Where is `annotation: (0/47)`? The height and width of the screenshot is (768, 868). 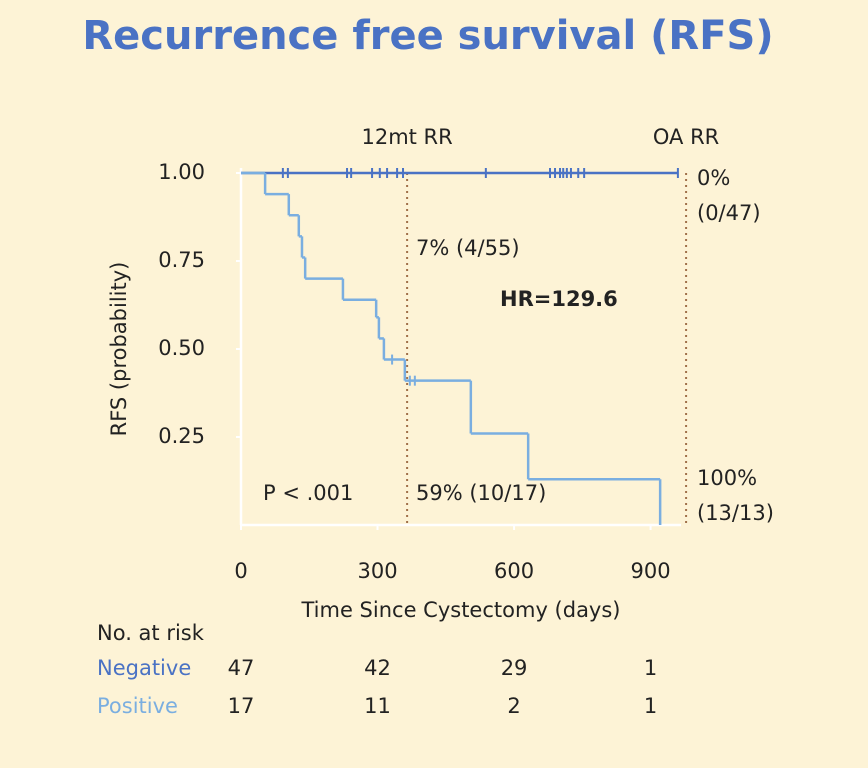 annotation: (0/47) is located at coordinates (729, 213).